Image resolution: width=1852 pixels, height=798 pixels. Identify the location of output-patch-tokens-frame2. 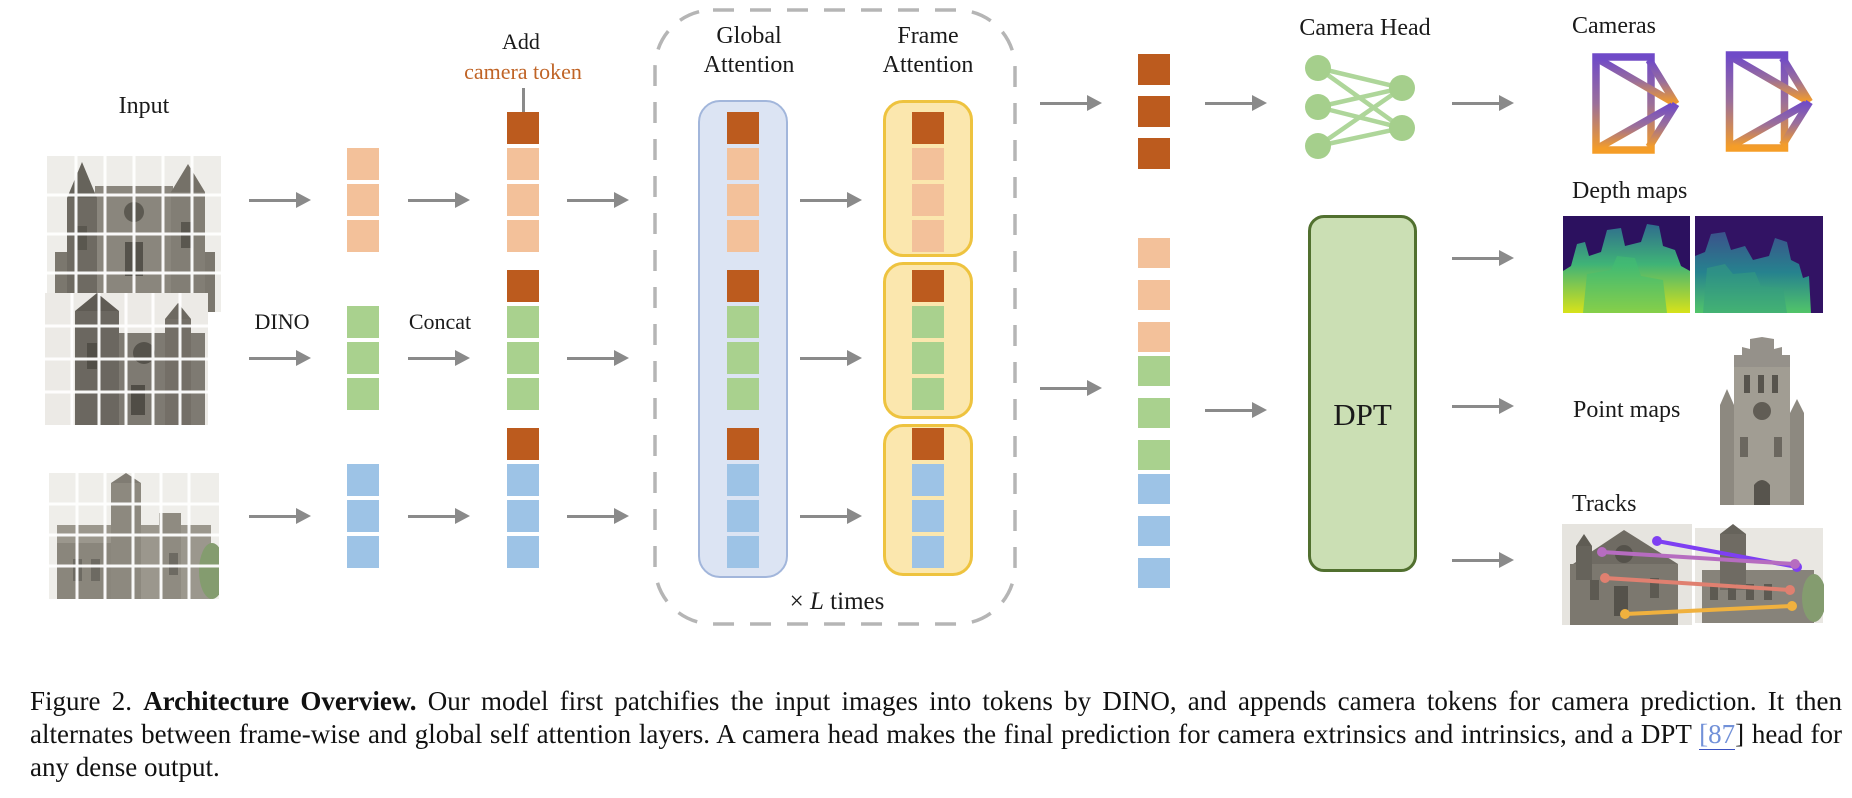
(1154, 413).